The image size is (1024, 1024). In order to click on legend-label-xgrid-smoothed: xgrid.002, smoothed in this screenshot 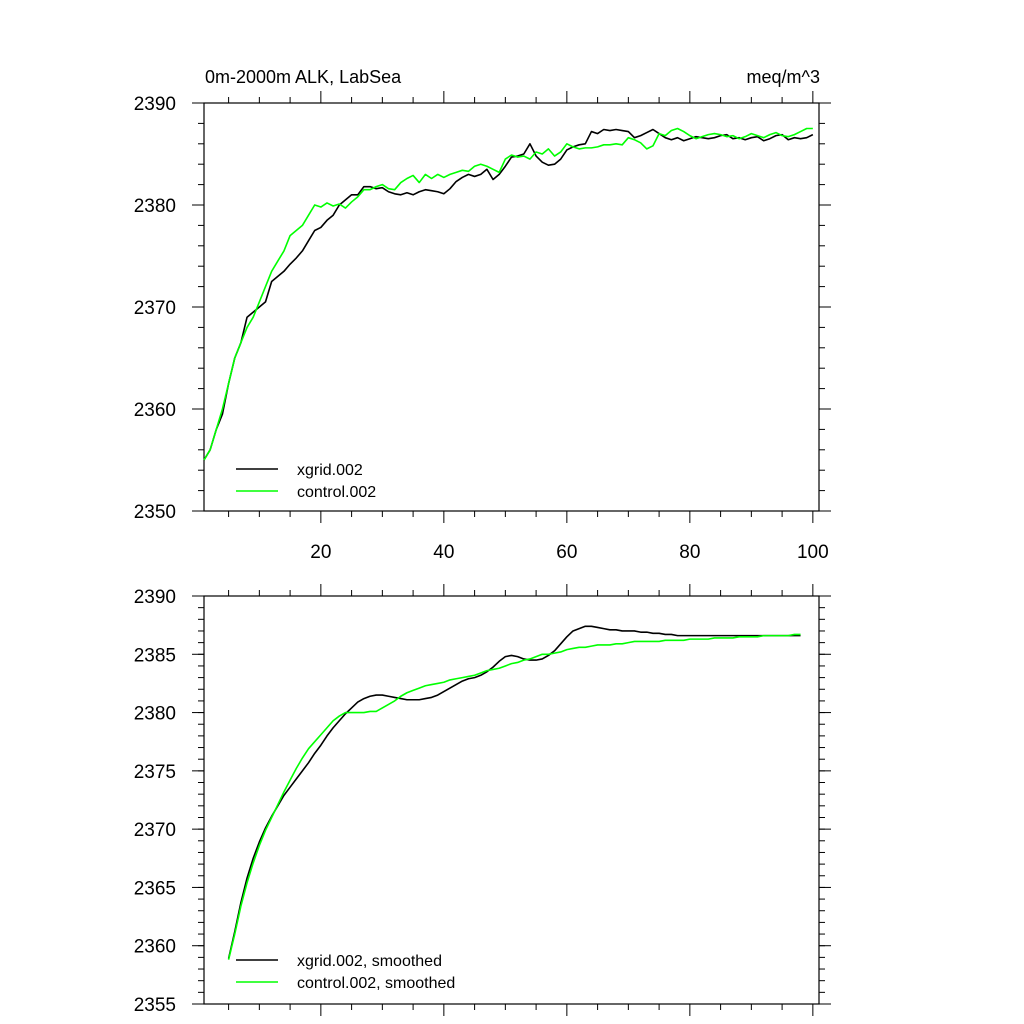, I will do `click(369, 961)`.